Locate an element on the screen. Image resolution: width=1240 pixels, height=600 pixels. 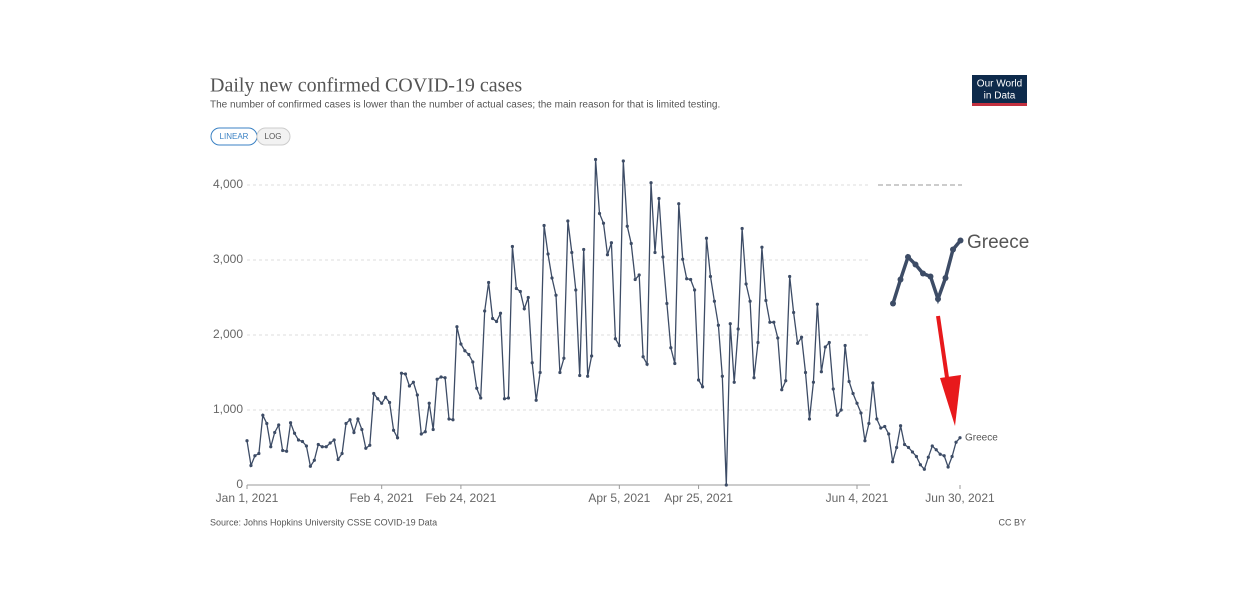
log-label: LOG is located at coordinates (273, 136).